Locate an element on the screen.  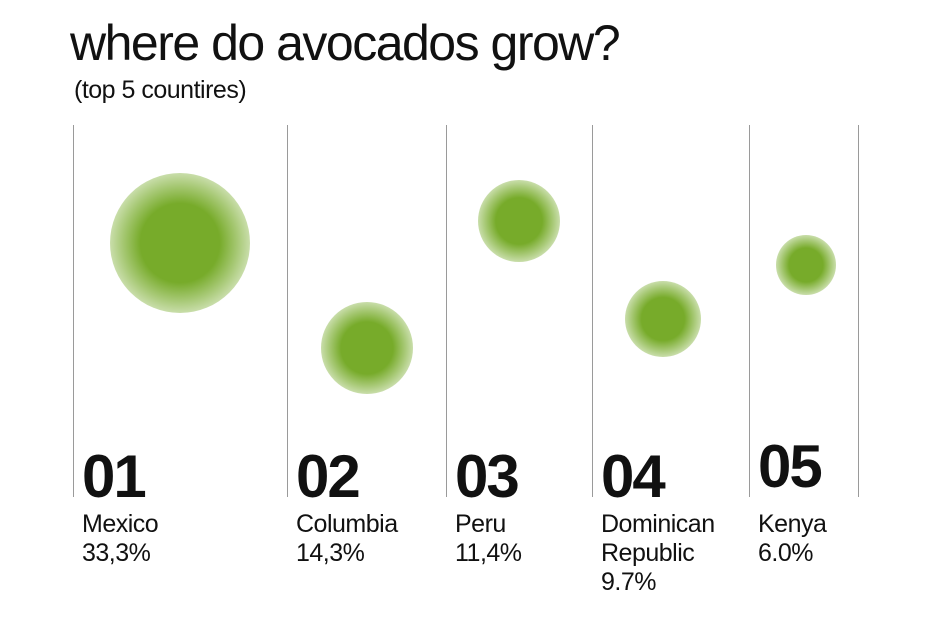
country-label: Dominican Republic is located at coordinates (658, 538).